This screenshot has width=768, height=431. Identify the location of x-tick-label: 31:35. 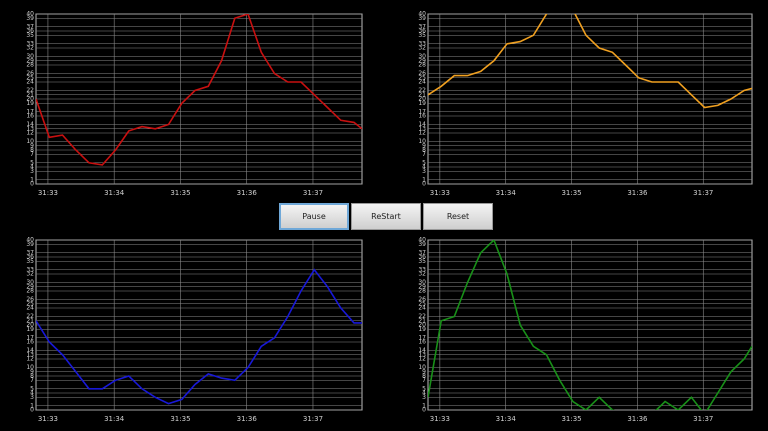
(180, 193).